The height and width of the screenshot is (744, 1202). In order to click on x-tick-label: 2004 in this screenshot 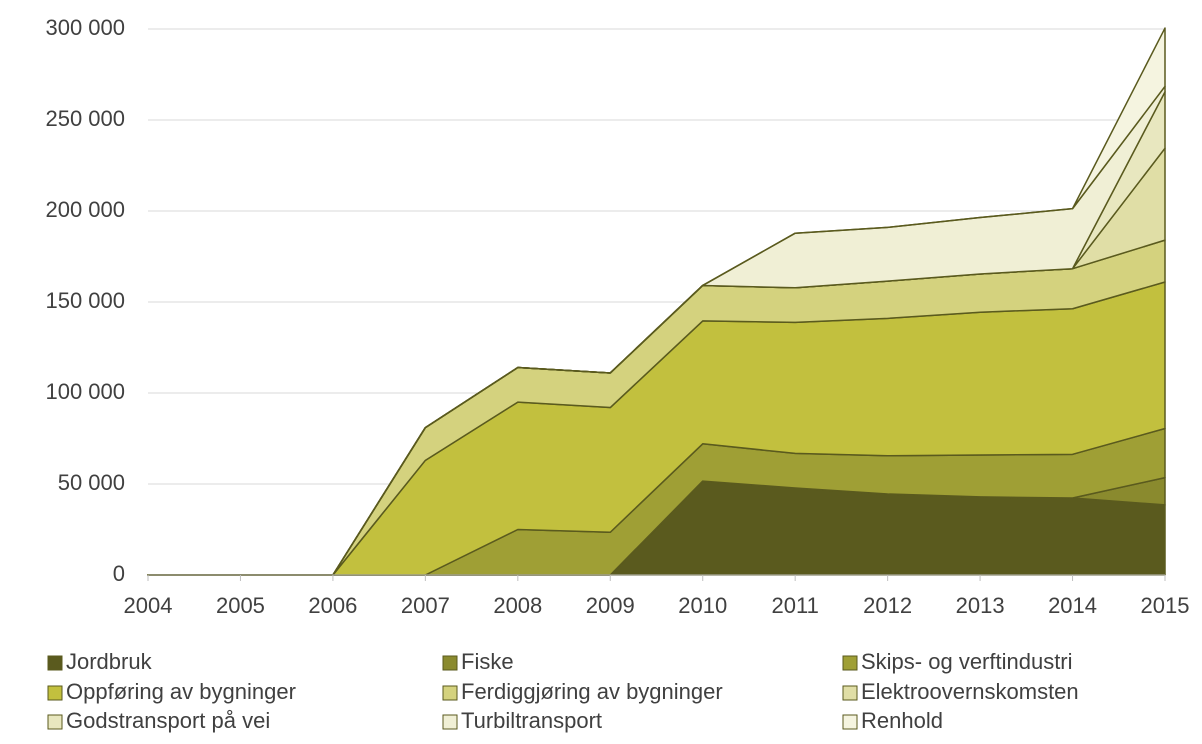, I will do `click(148, 605)`.